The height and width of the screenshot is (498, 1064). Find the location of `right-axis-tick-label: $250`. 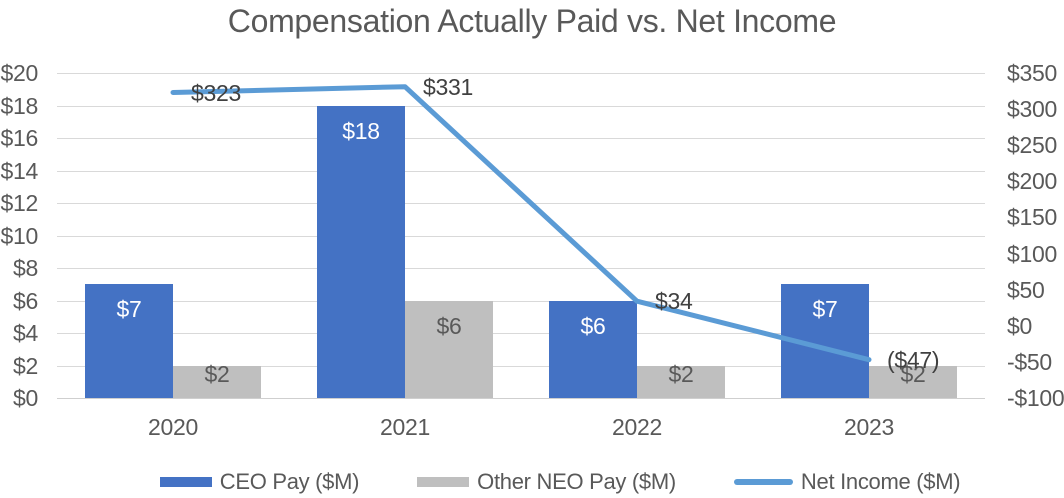

right-axis-tick-label: $250 is located at coordinates (1032, 145).